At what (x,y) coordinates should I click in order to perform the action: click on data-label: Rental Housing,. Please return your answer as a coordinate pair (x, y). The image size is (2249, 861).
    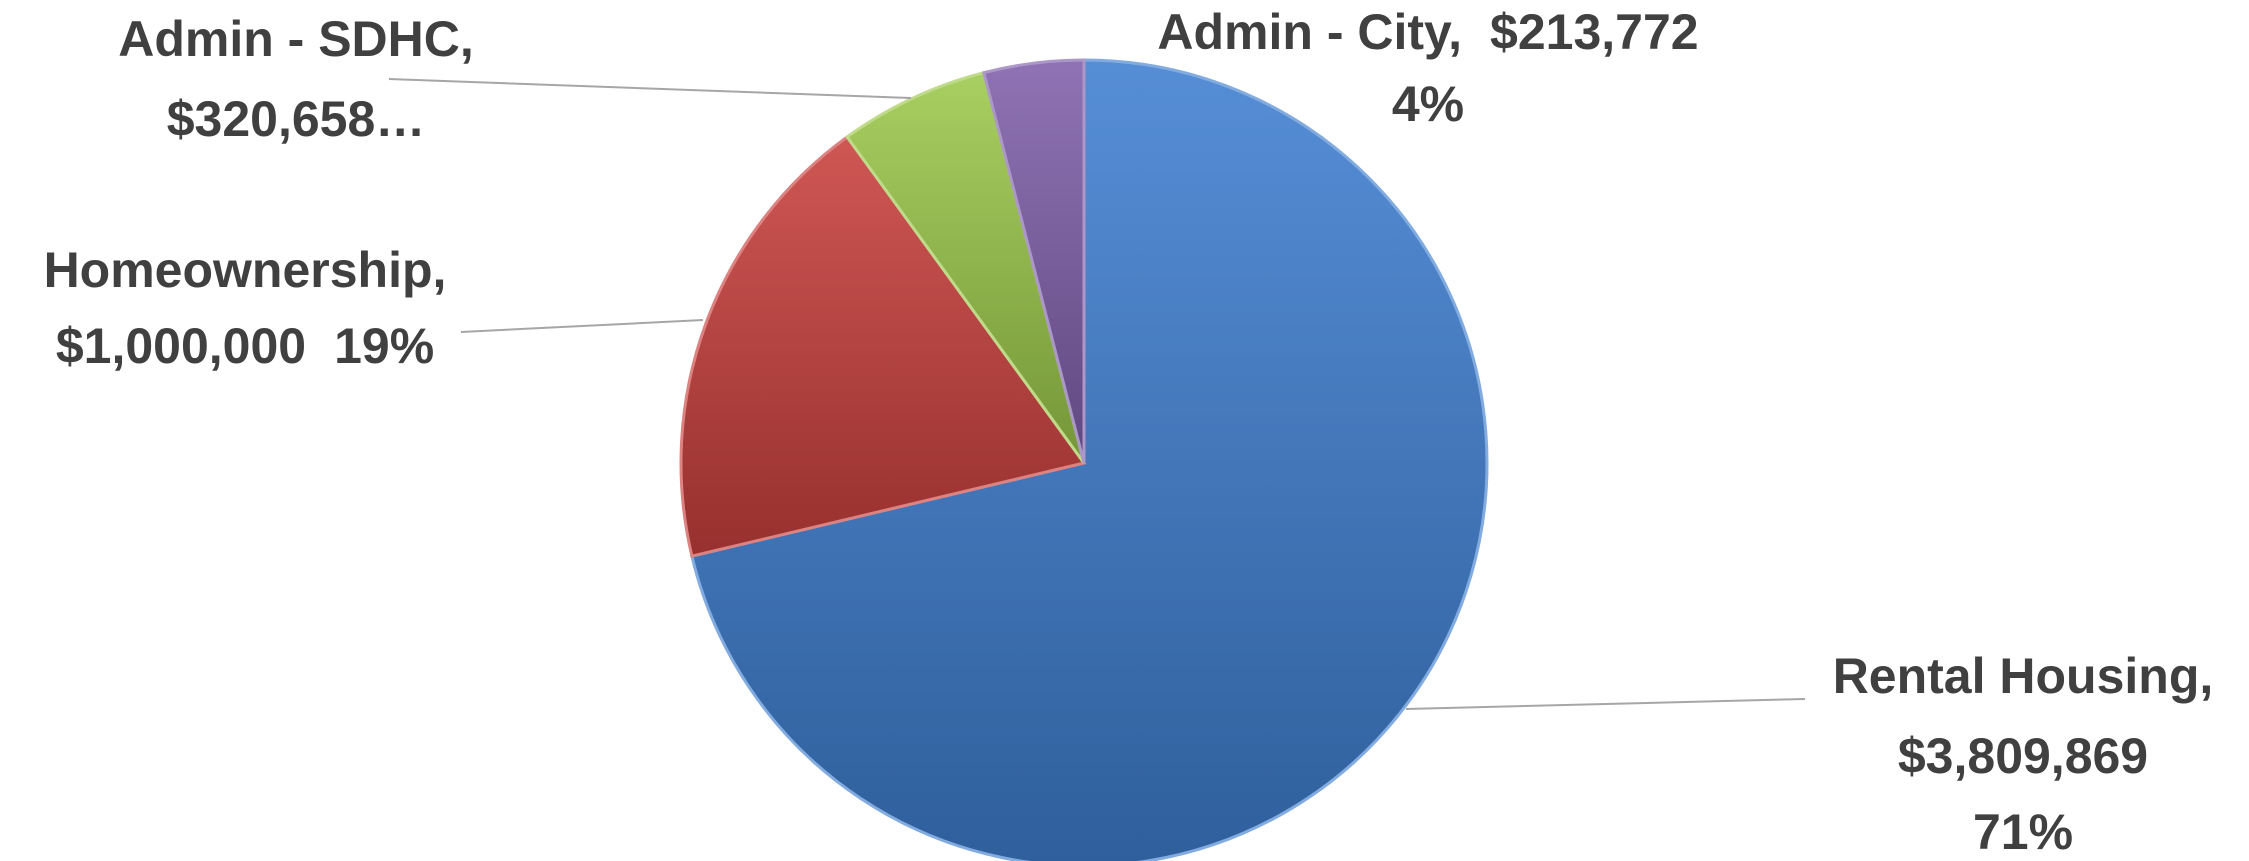
    Looking at the image, I should click on (2023, 676).